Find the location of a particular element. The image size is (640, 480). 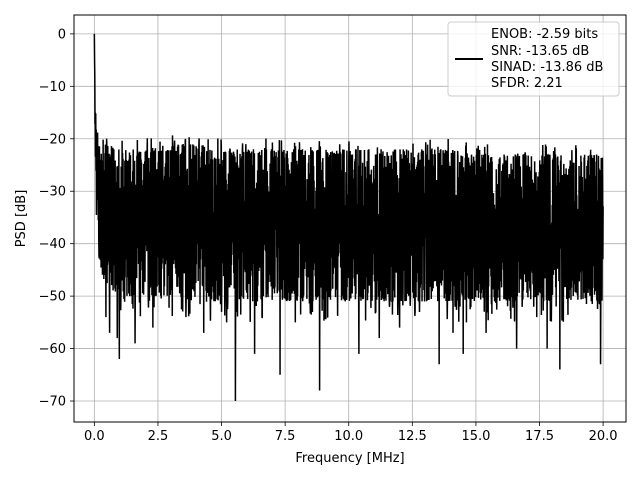

x-tick-label: 7.5 is located at coordinates (285, 436).